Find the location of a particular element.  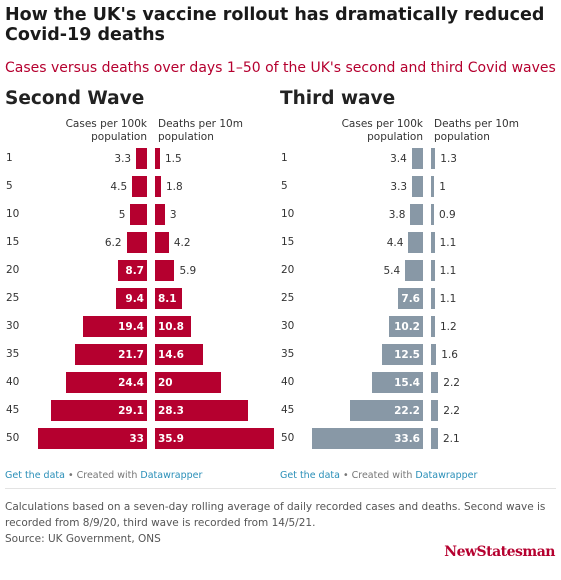

footer-divider is located at coordinates (280, 488).